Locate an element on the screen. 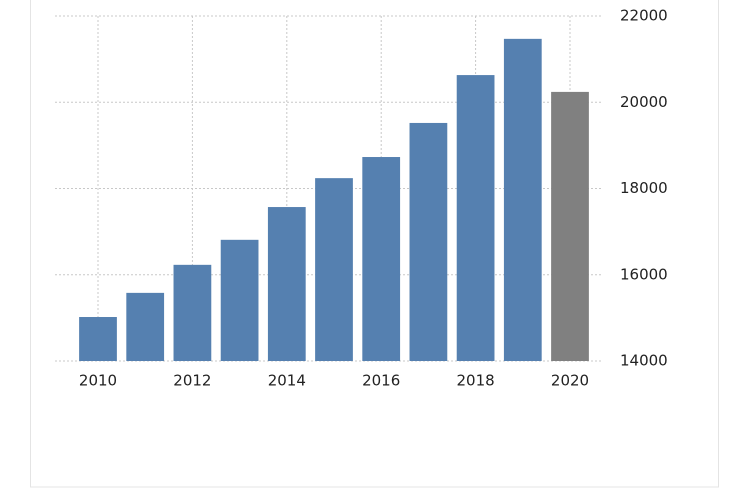 The image size is (750, 498). y-tick-label: 16000 is located at coordinates (644, 274).